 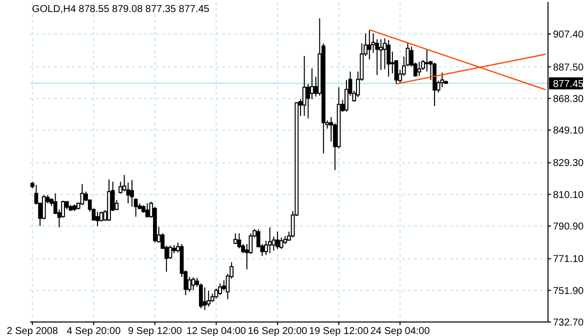 What do you see at coordinates (339, 331) in the screenshot?
I see `x-tick-label: 19 Sep 12:00` at bounding box center [339, 331].